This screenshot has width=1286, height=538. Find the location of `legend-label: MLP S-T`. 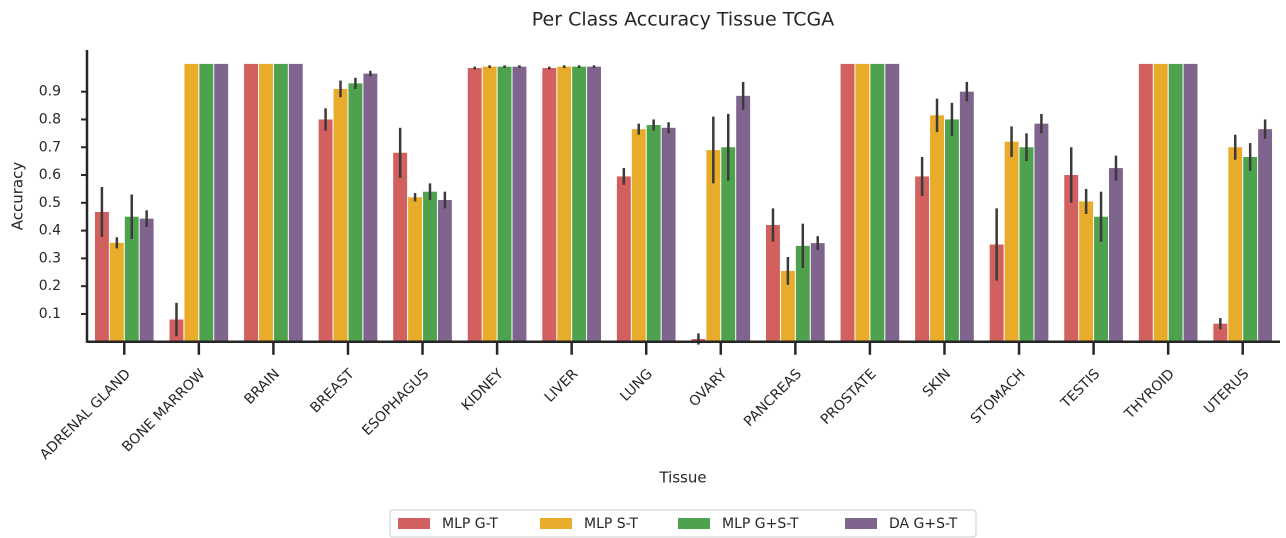

legend-label: MLP S-T is located at coordinates (611, 524).